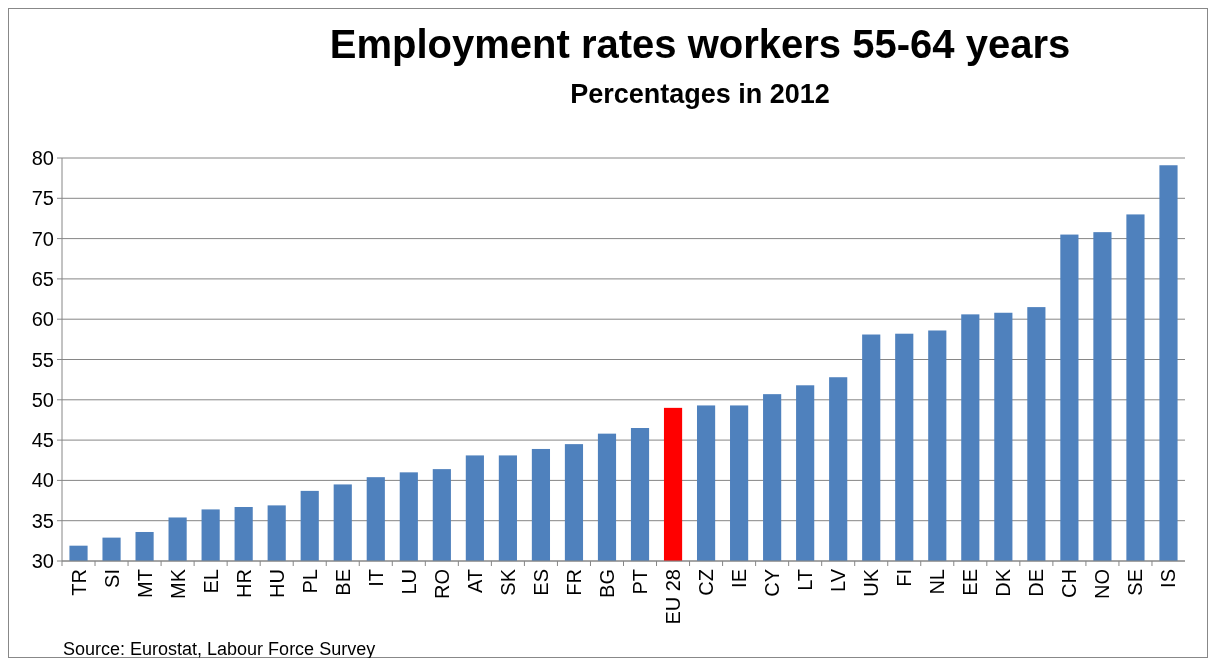 The image size is (1210, 660). I want to click on x-tick-label: SI, so click(111, 578).